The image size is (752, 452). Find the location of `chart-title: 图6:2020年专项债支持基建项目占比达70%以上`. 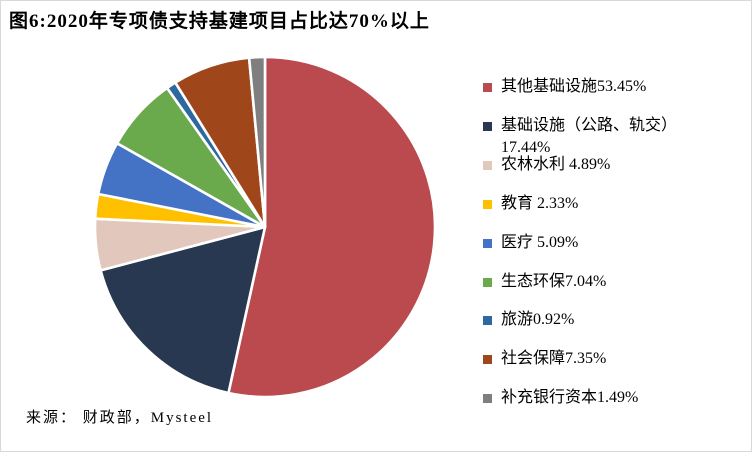

chart-title: 图6:2020年专项债支持基建项目占比达70%以上 is located at coordinates (219, 21).